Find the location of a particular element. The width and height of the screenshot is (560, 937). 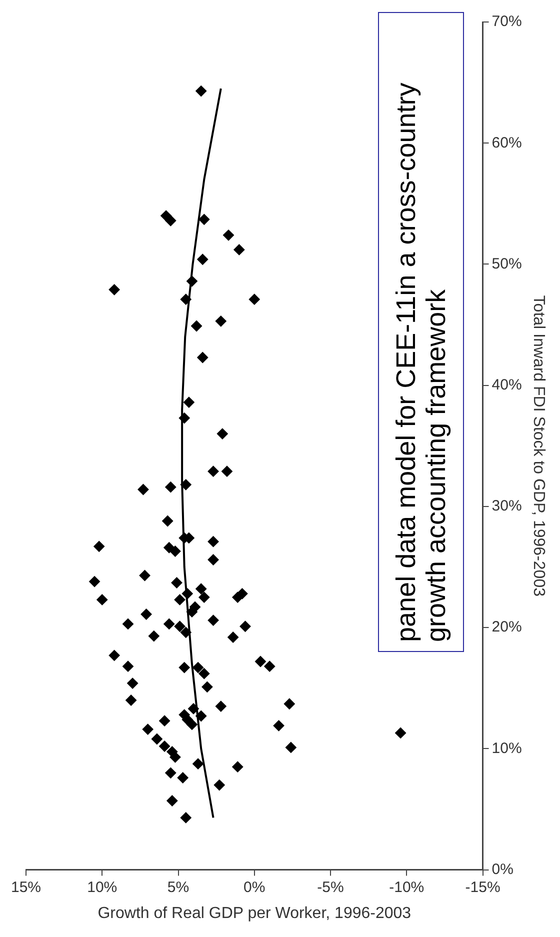

x-tick-label: 10% is located at coordinates (102, 887).